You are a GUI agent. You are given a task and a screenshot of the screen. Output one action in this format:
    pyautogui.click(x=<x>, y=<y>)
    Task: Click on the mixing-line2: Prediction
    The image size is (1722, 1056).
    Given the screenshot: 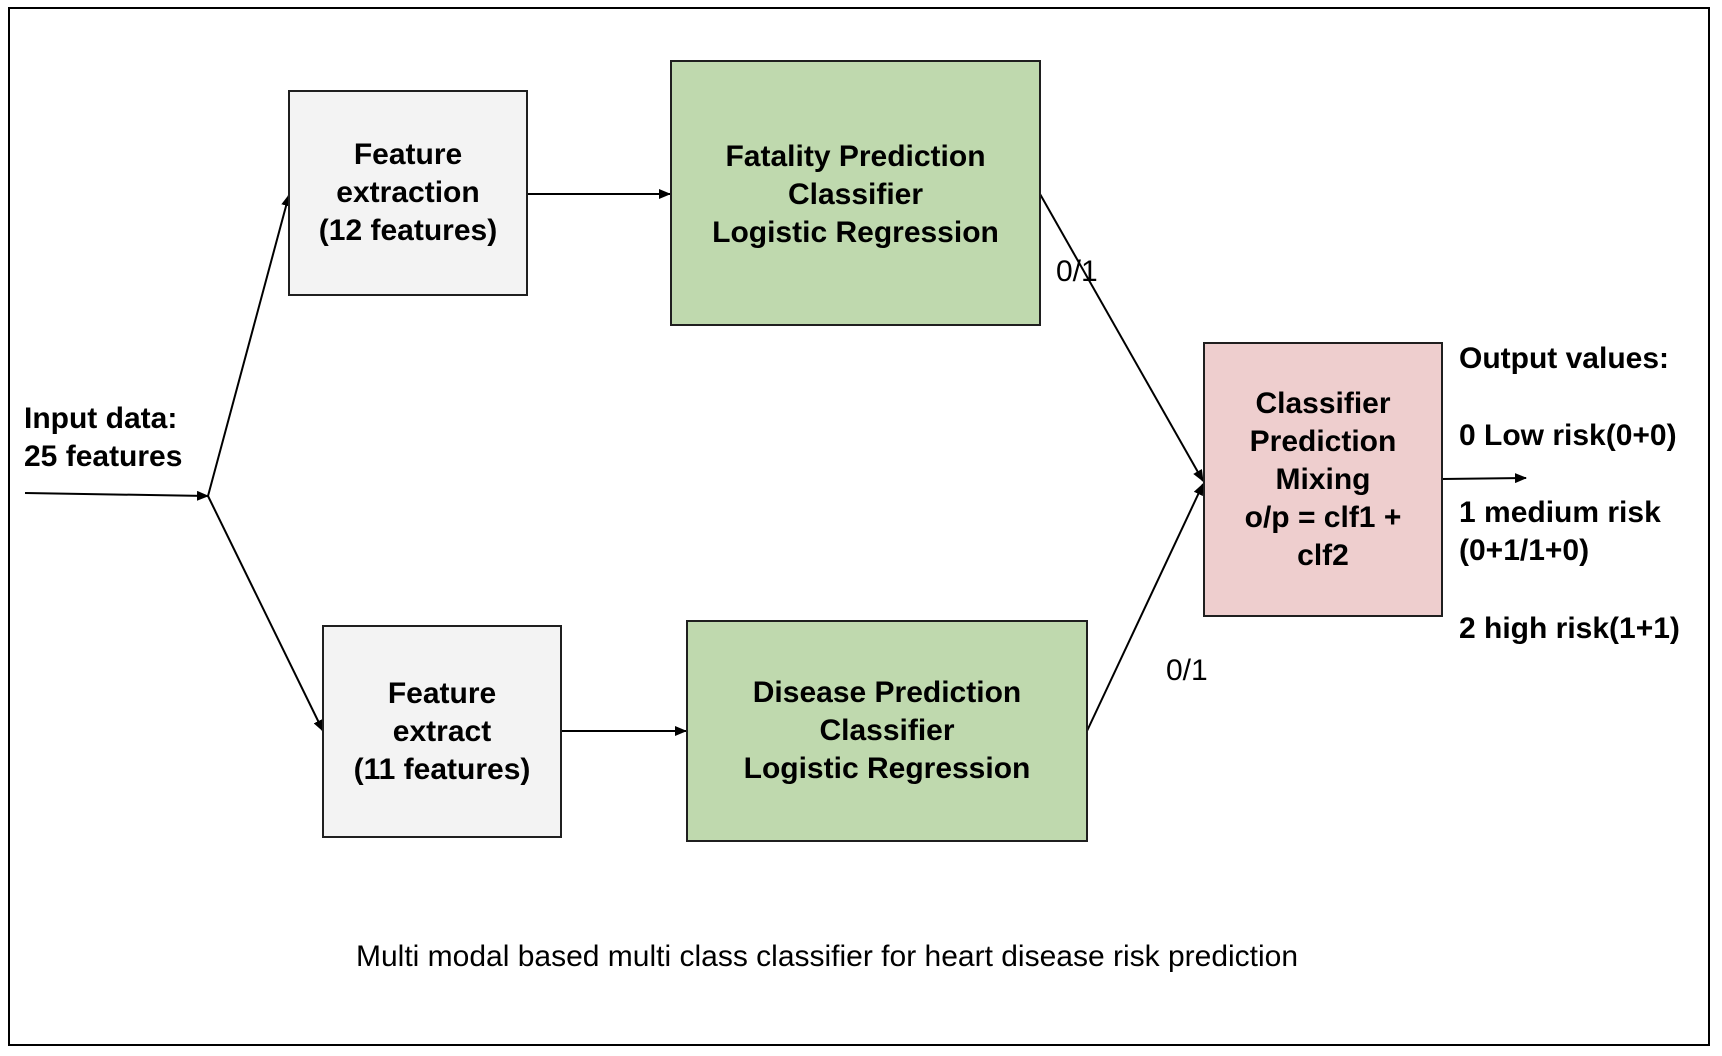 What is the action you would take?
    pyautogui.click(x=1323, y=441)
    